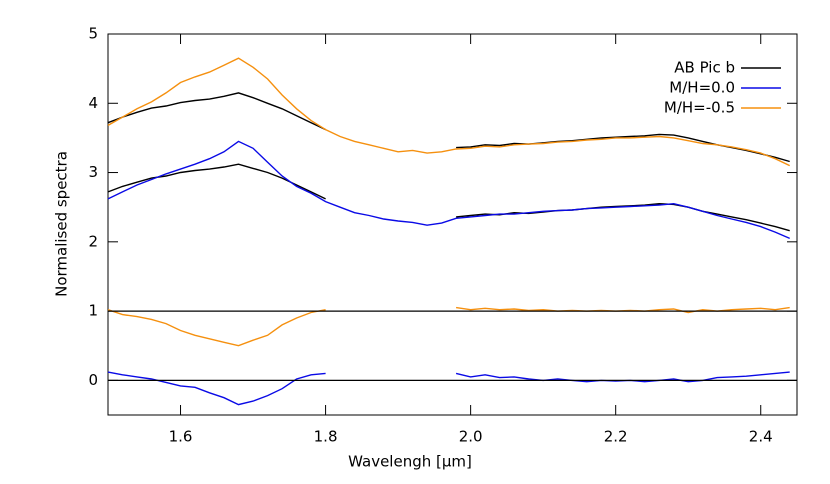  Describe the element at coordinates (704, 68) in the screenshot. I see `legend-label: AB Pic b` at that location.